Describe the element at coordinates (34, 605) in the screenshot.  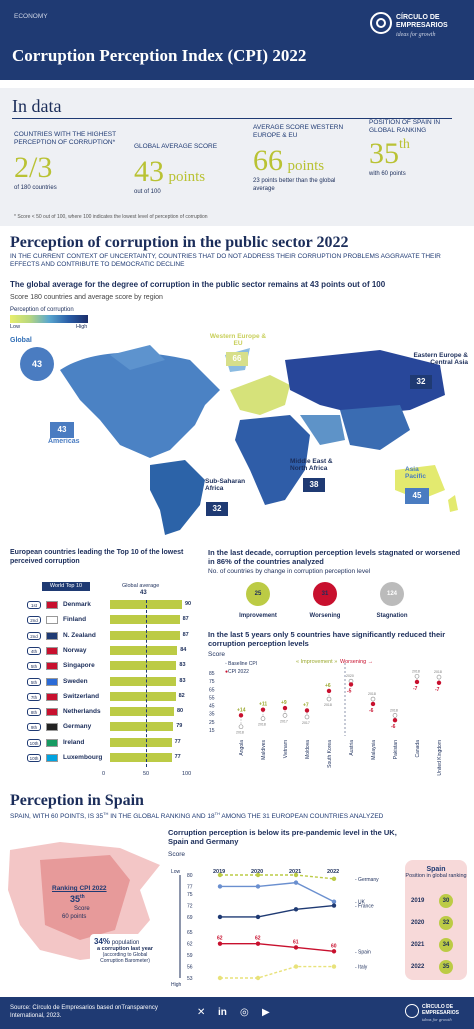
I see `rank-badge: 1st` at that location.